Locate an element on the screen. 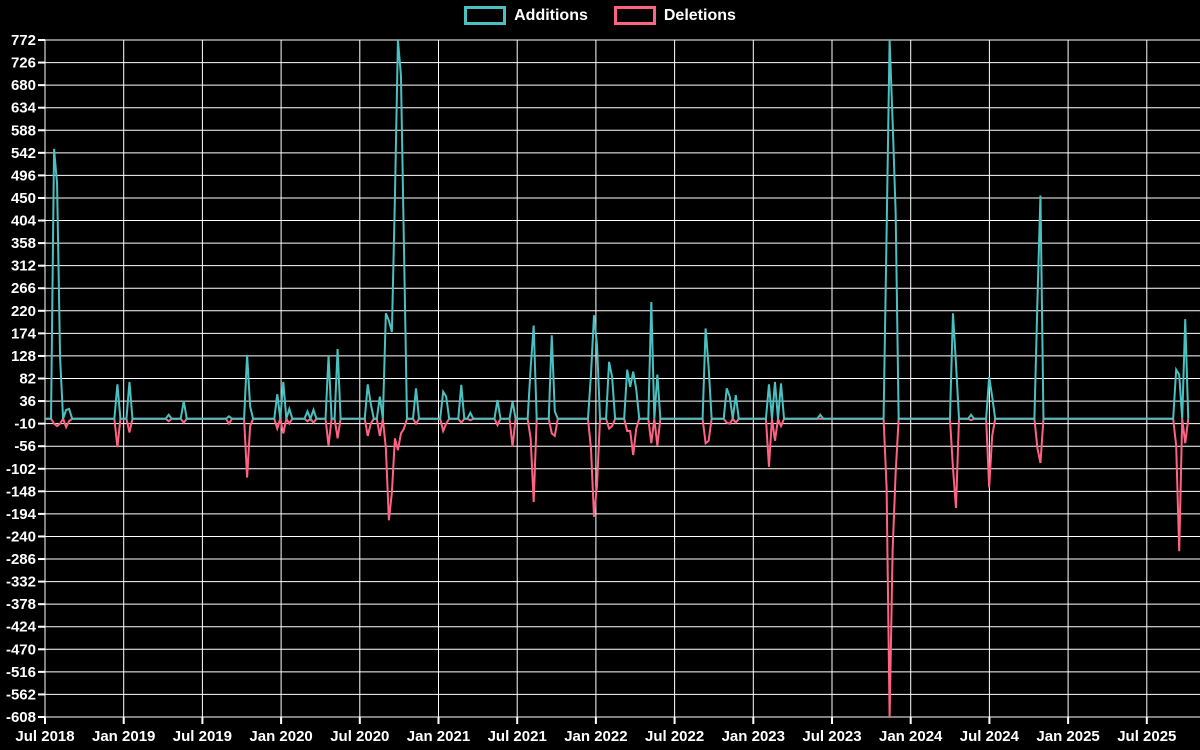  additions-swatch-icon is located at coordinates (485, 15).